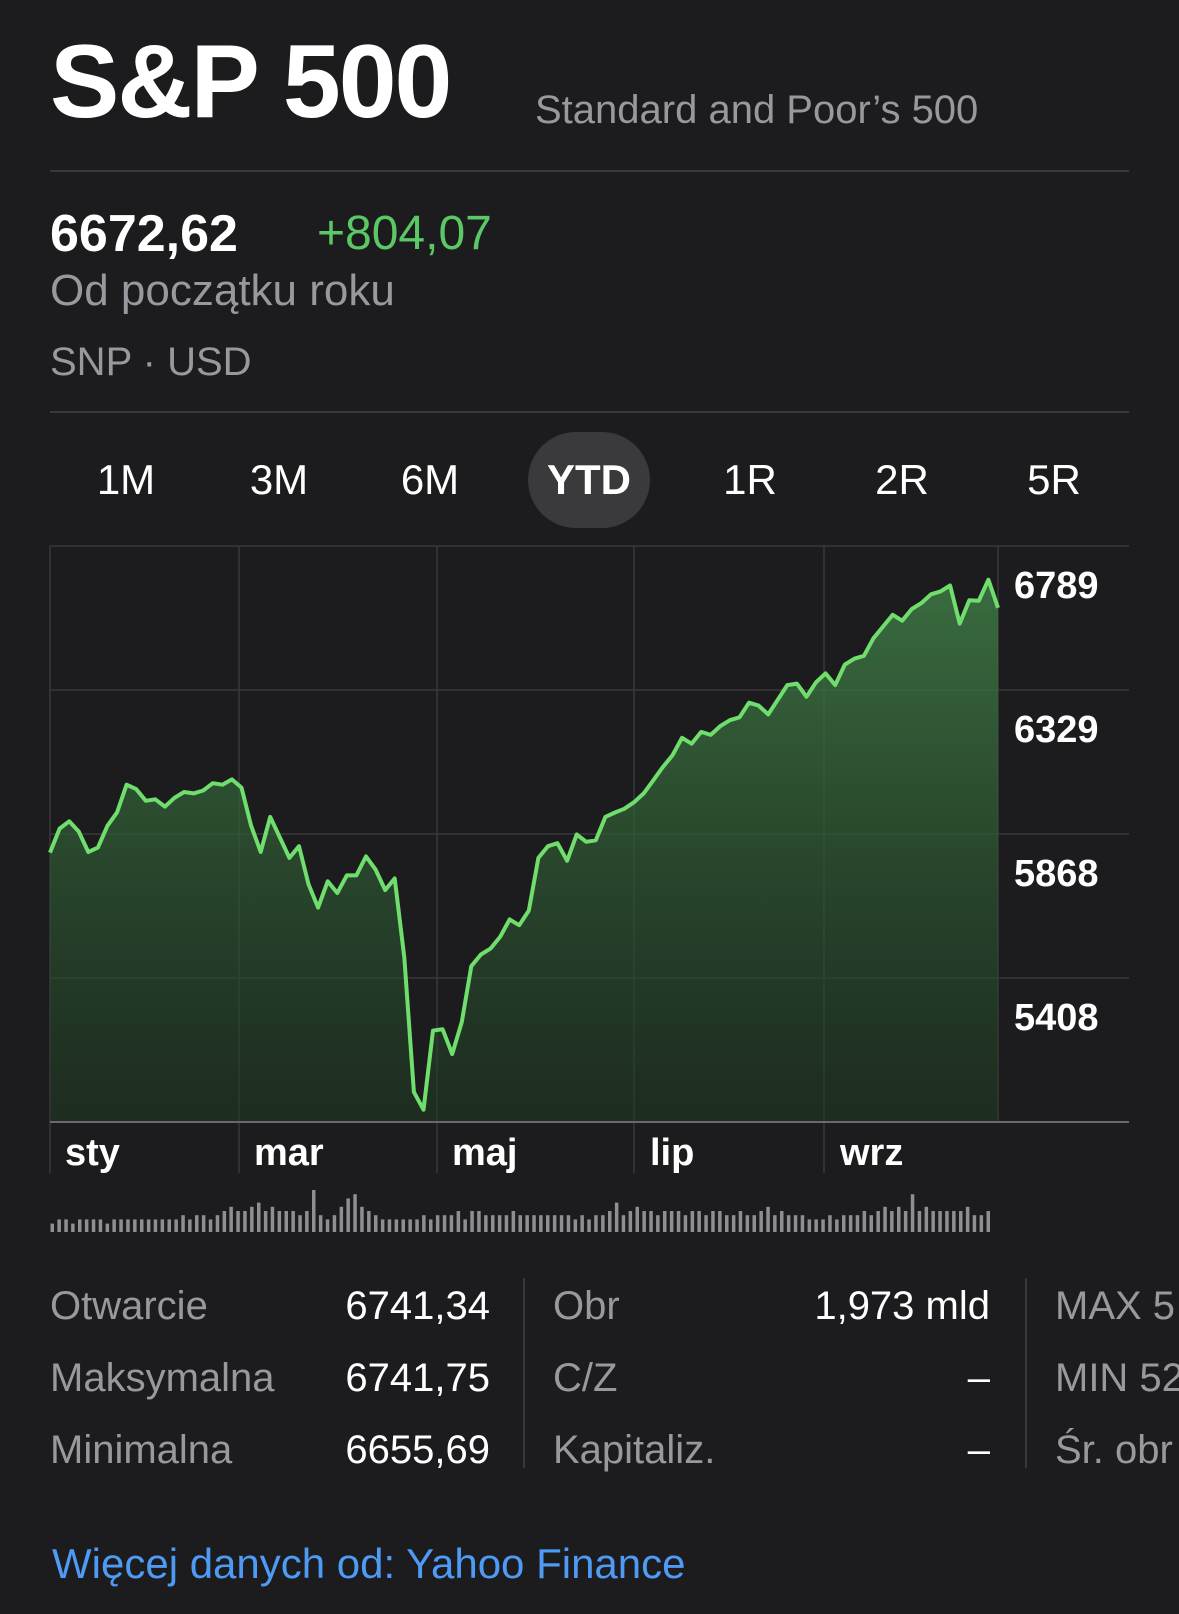 The height and width of the screenshot is (1614, 1179). What do you see at coordinates (430, 479) in the screenshot?
I see `tab-6m: 6M` at bounding box center [430, 479].